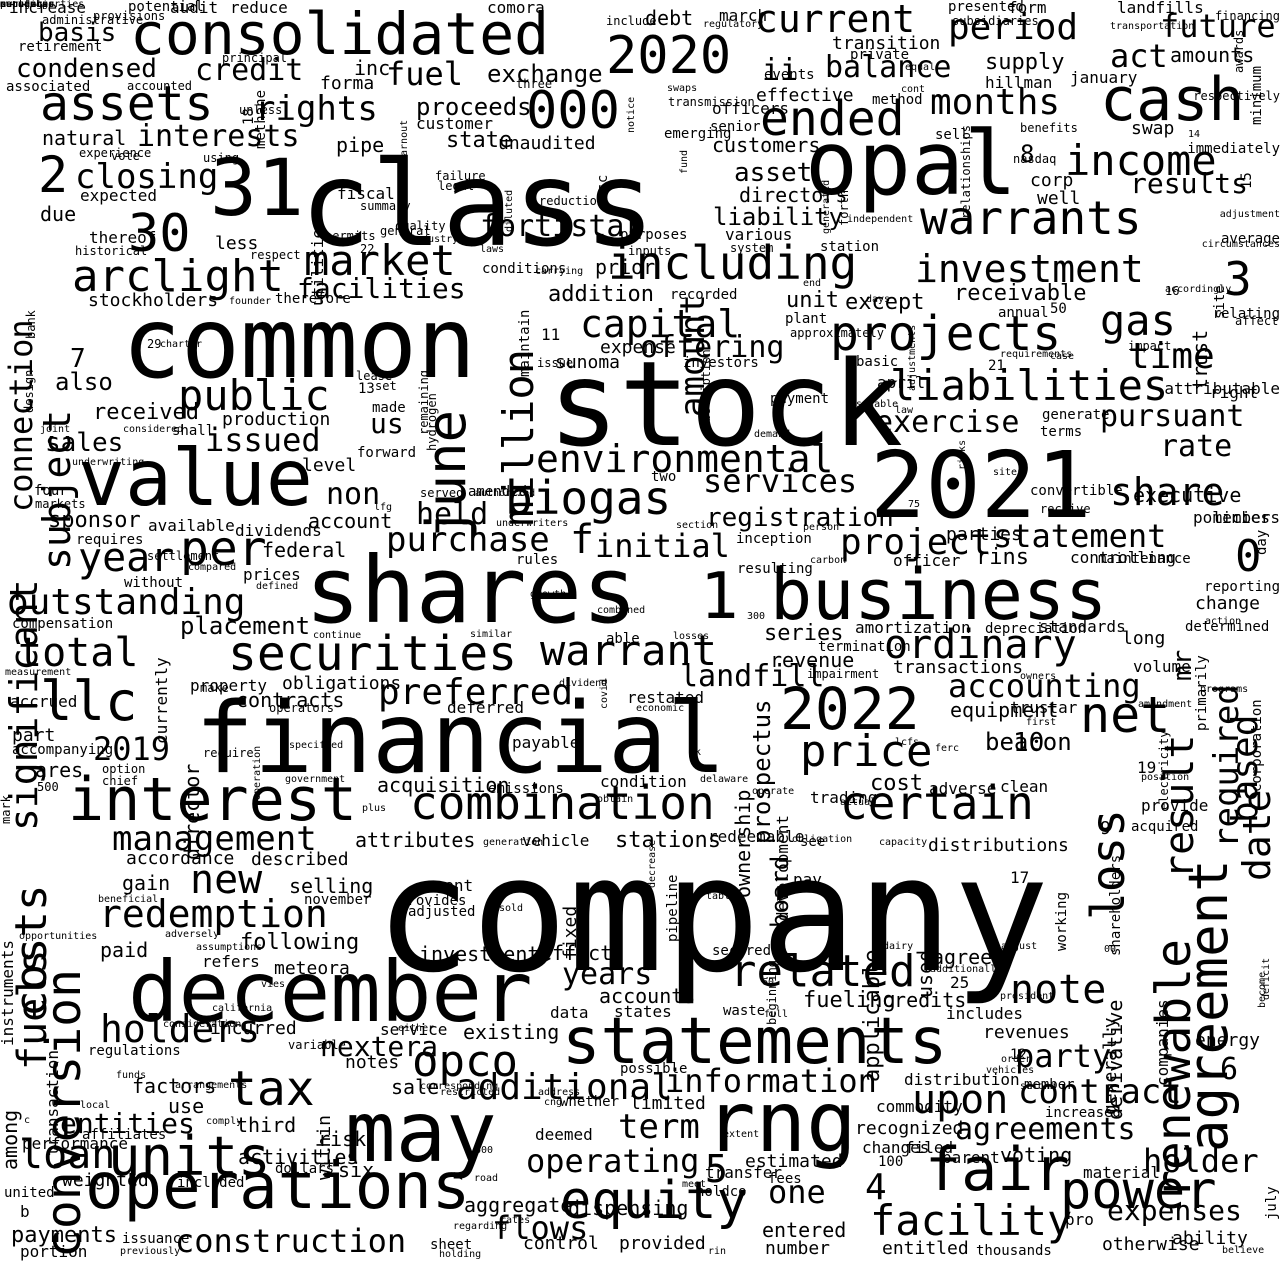 The width and height of the screenshot is (1280, 1263). I want to click on cloud-word: inception, so click(774, 539).